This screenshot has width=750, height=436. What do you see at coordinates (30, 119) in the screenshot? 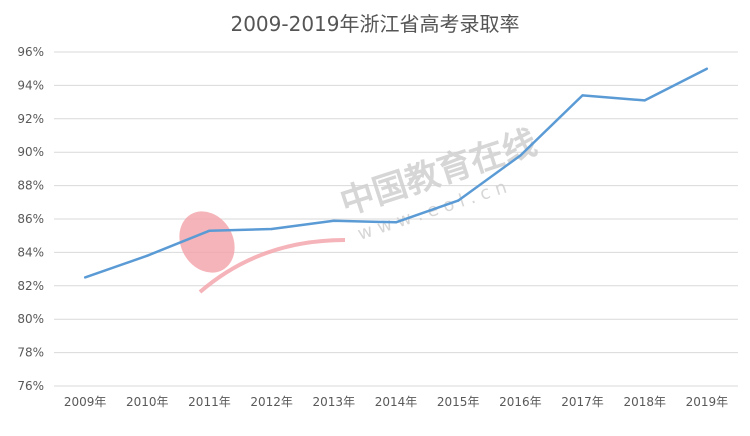
I see `y-tick-label: 92%` at bounding box center [30, 119].